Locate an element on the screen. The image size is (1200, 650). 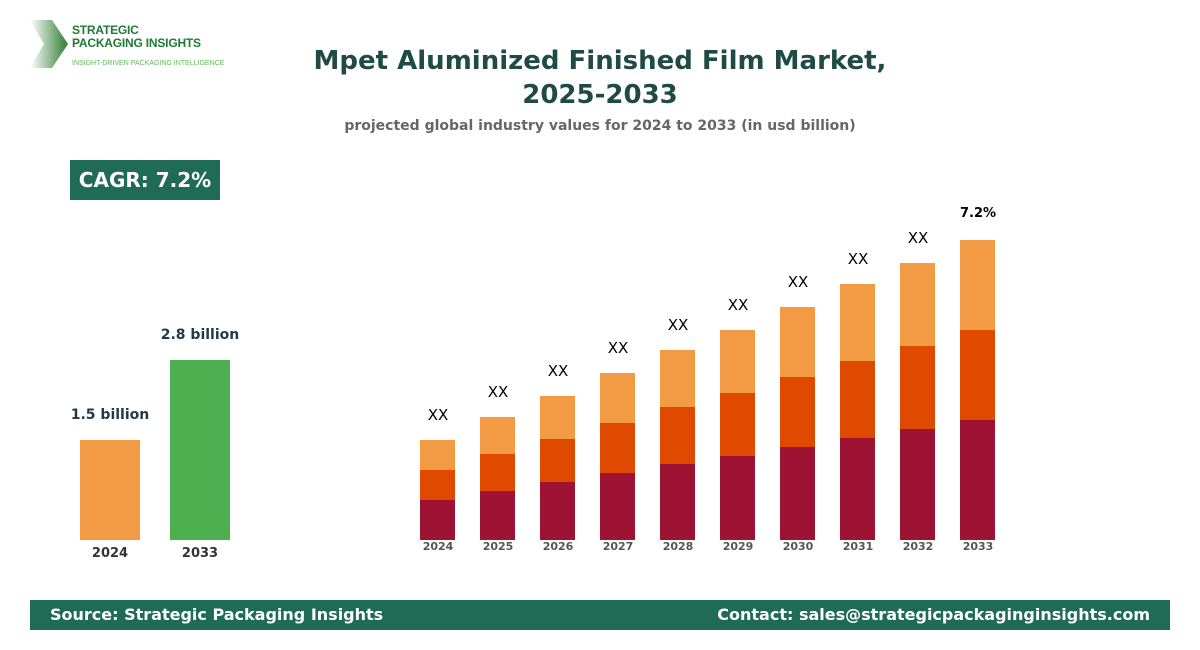
logo-tagline: INSIGHT-DRIVEN PACKAGING INTELLIGENCE is located at coordinates (148, 63).